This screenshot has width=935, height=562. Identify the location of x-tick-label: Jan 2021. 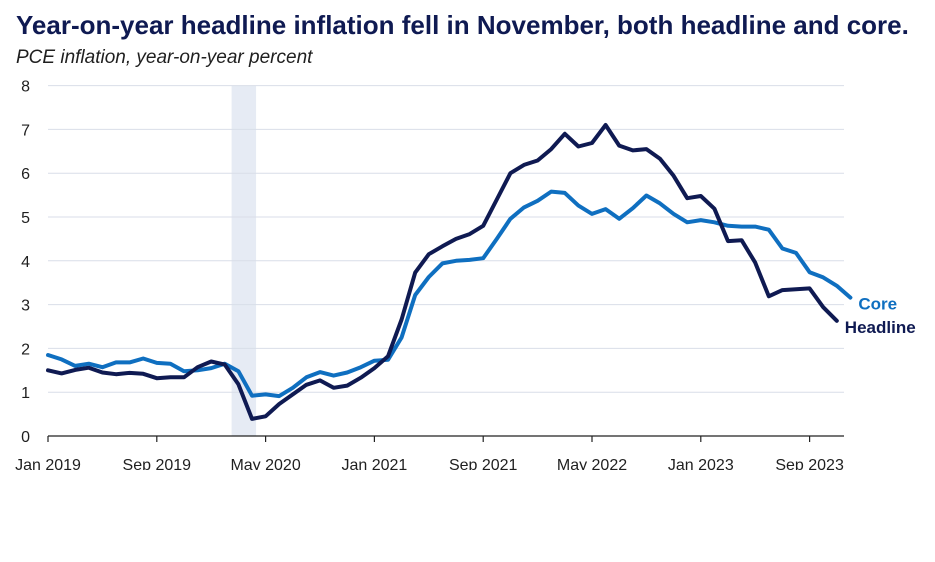
(374, 463).